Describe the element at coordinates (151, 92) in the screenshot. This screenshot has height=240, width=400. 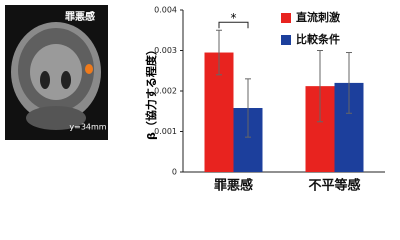
I see `y-axis-label: β（協力する程度）` at that location.